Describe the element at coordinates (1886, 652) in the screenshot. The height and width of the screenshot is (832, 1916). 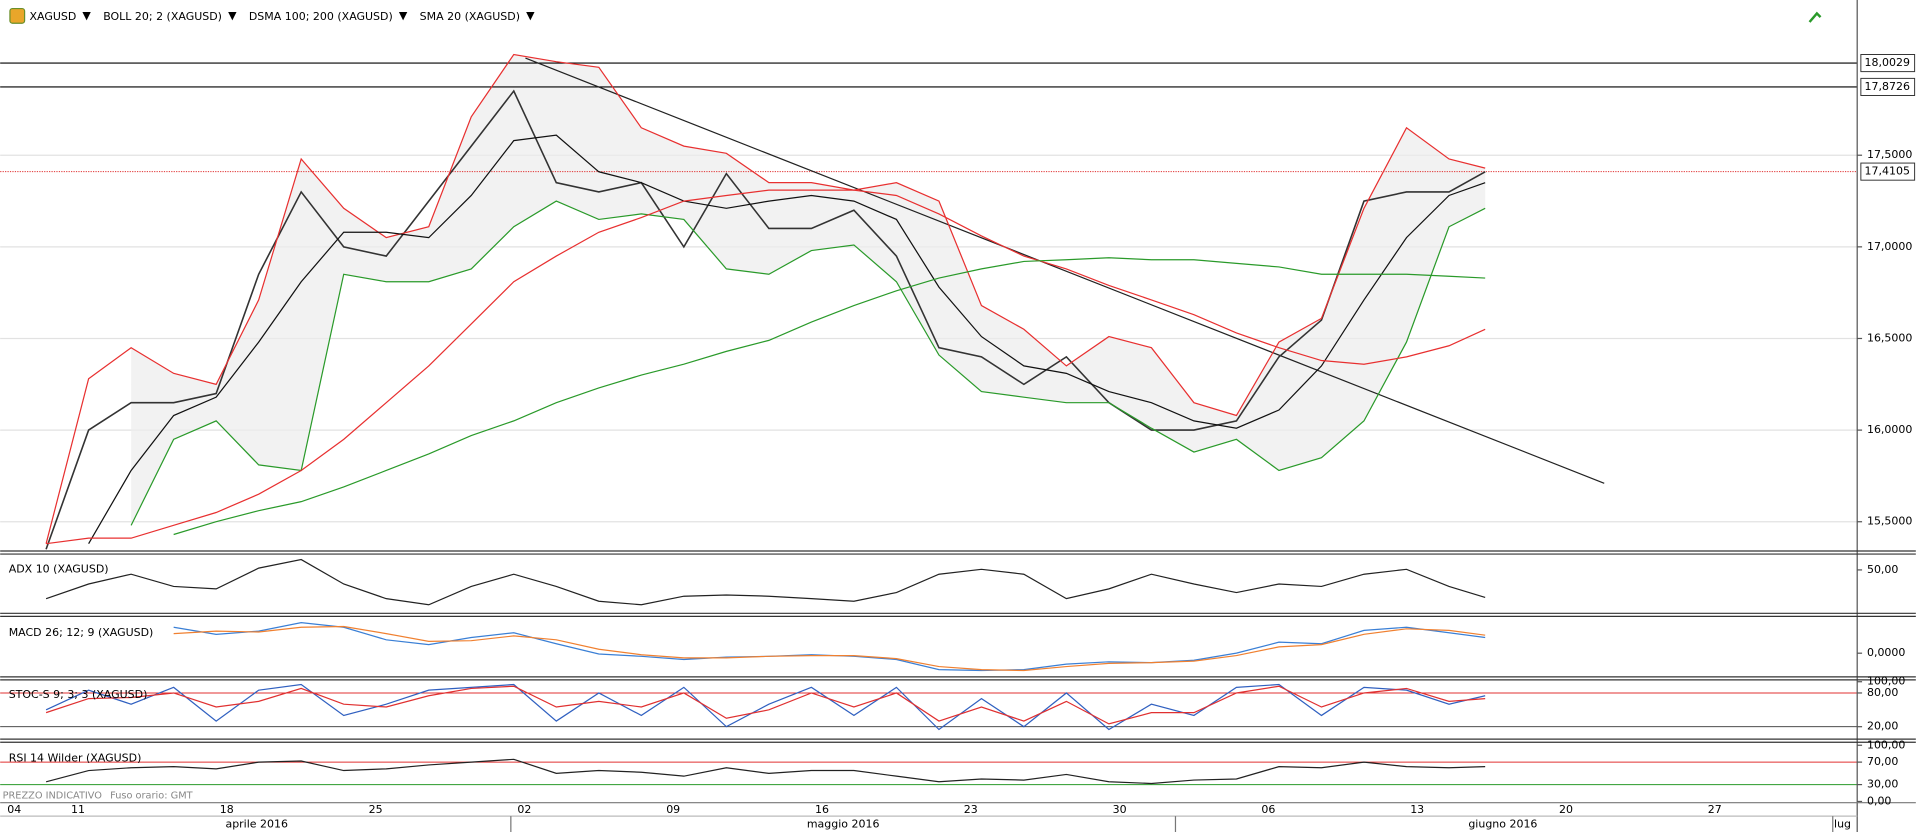
I see `y-tick-label: 0,0000` at that location.